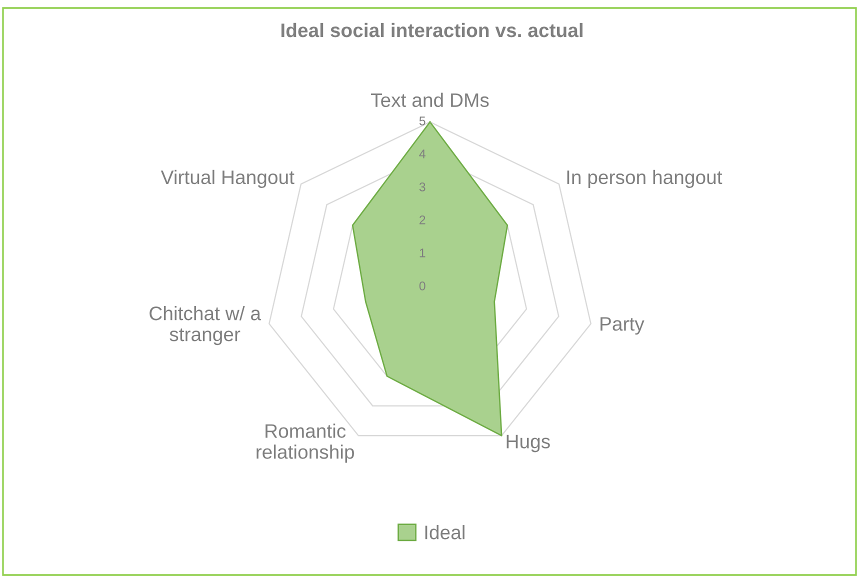 This screenshot has width=864, height=581. Describe the element at coordinates (422, 187) in the screenshot. I see `y-tick-label: 3` at that location.